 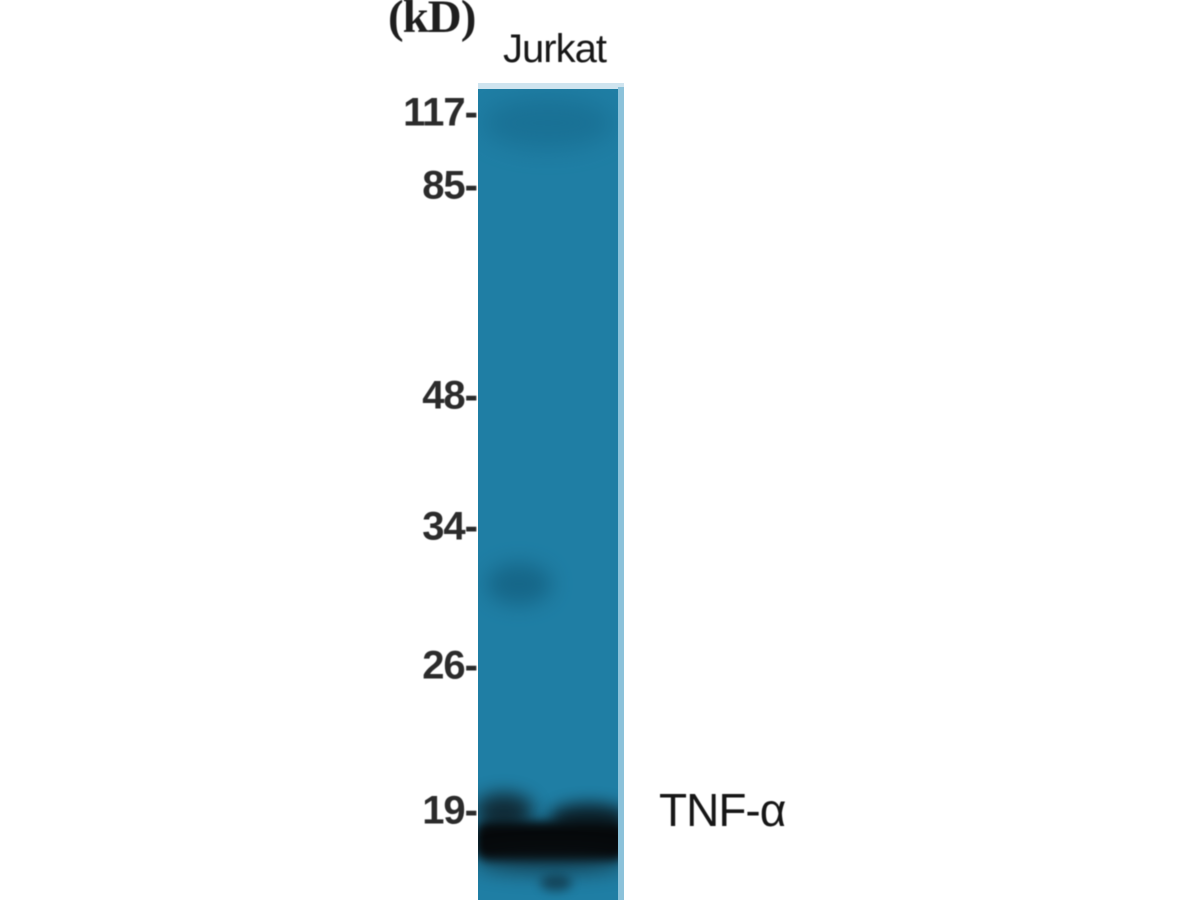 What do you see at coordinates (722, 810) in the screenshot?
I see `band-annotation-tnf-alpha: TNF-α` at bounding box center [722, 810].